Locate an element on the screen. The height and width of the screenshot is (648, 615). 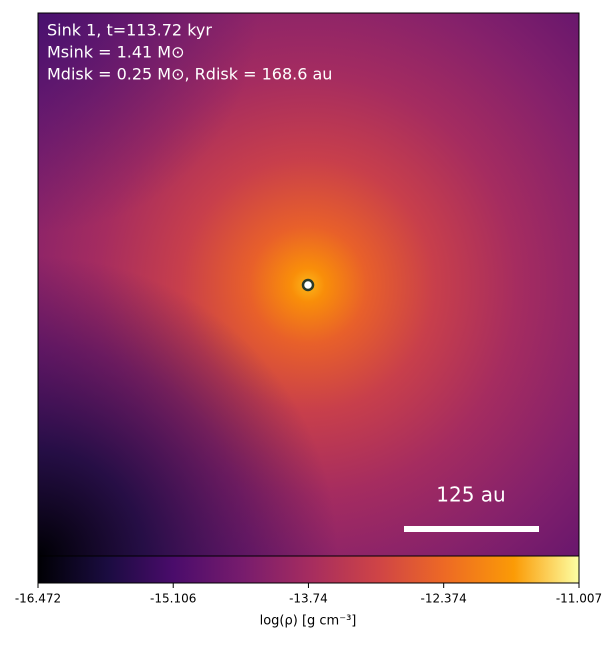
annotation: Sink 1, t=113.72 kyr is located at coordinates (129, 30).